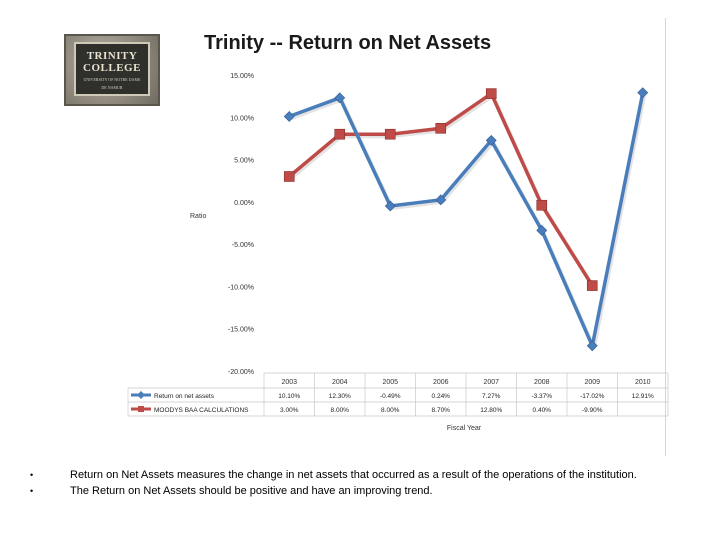 The width and height of the screenshot is (720, 540). What do you see at coordinates (340, 396) in the screenshot?
I see `table-value: 12.30%` at bounding box center [340, 396].